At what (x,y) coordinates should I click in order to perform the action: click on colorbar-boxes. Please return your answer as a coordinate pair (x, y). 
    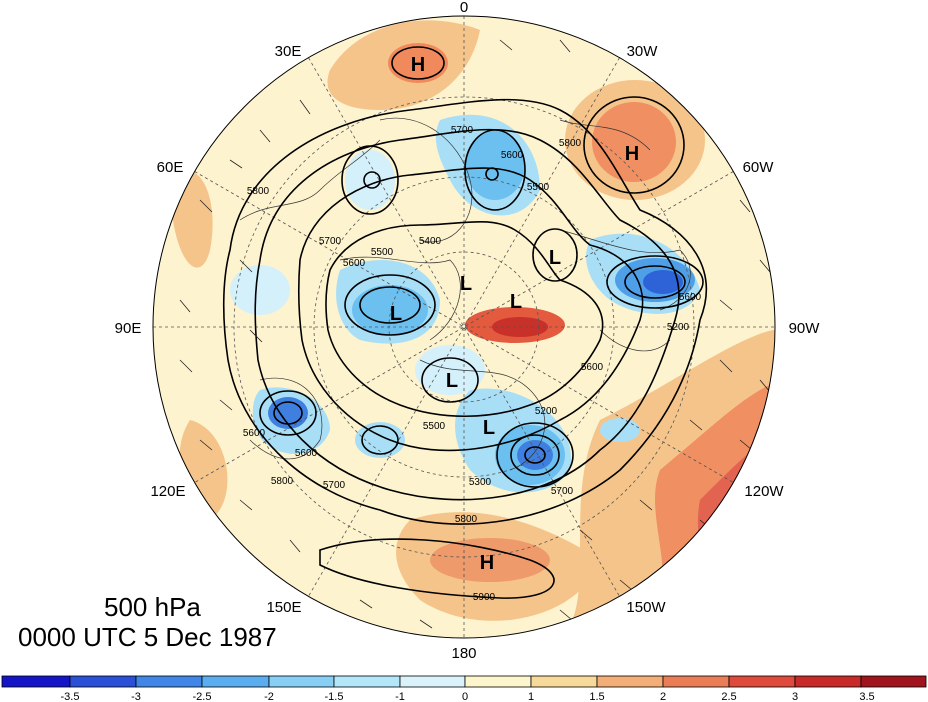
    Looking at the image, I should click on (464, 681).